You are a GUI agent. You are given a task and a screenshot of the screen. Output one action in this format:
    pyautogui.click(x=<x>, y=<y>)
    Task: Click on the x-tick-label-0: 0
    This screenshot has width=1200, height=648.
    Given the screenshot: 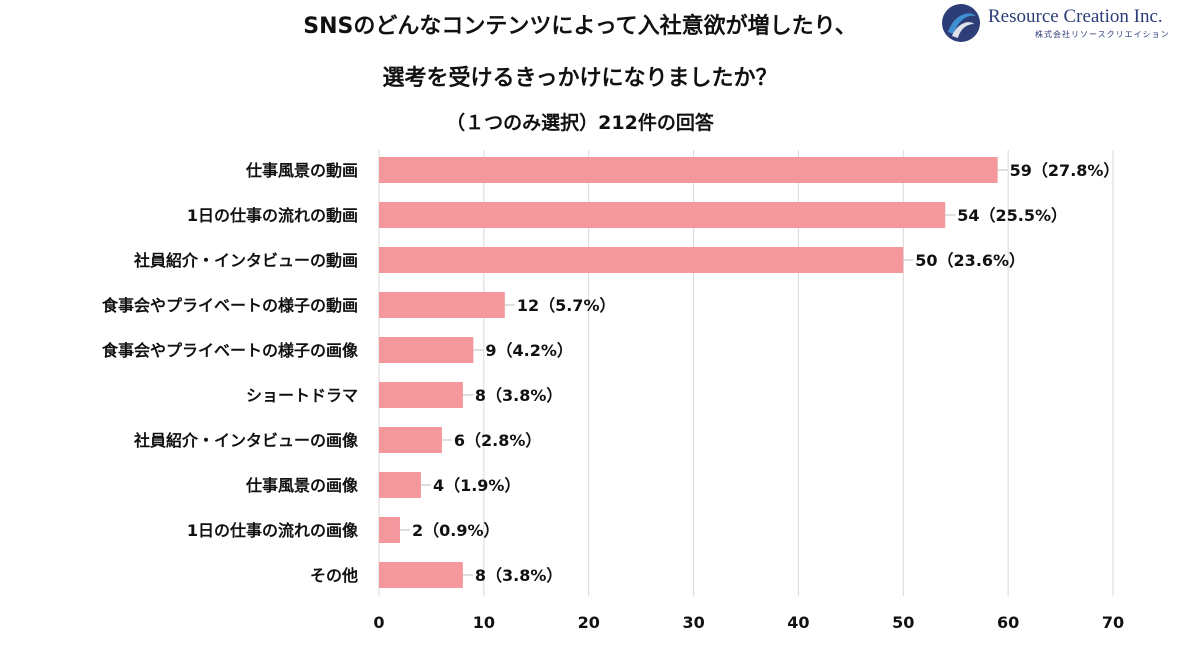 What is the action you would take?
    pyautogui.click(x=378, y=622)
    